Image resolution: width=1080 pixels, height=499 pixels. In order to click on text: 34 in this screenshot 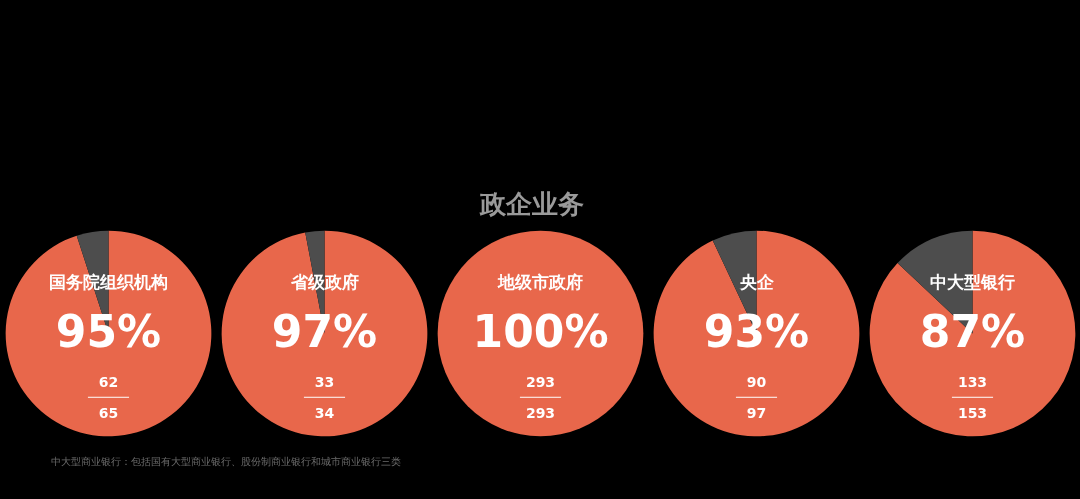, I will do `click(324, 412)`.